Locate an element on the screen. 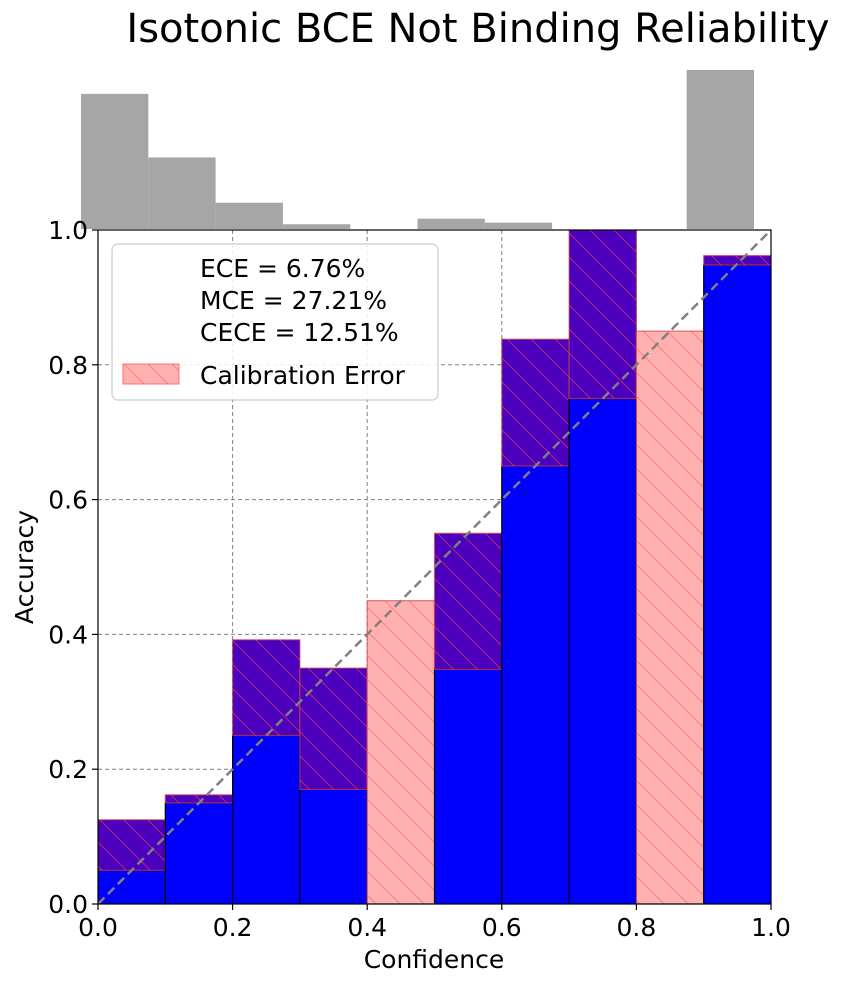  chart-title: Isotonic BCE Not Binding Reliability is located at coordinates (477, 29).